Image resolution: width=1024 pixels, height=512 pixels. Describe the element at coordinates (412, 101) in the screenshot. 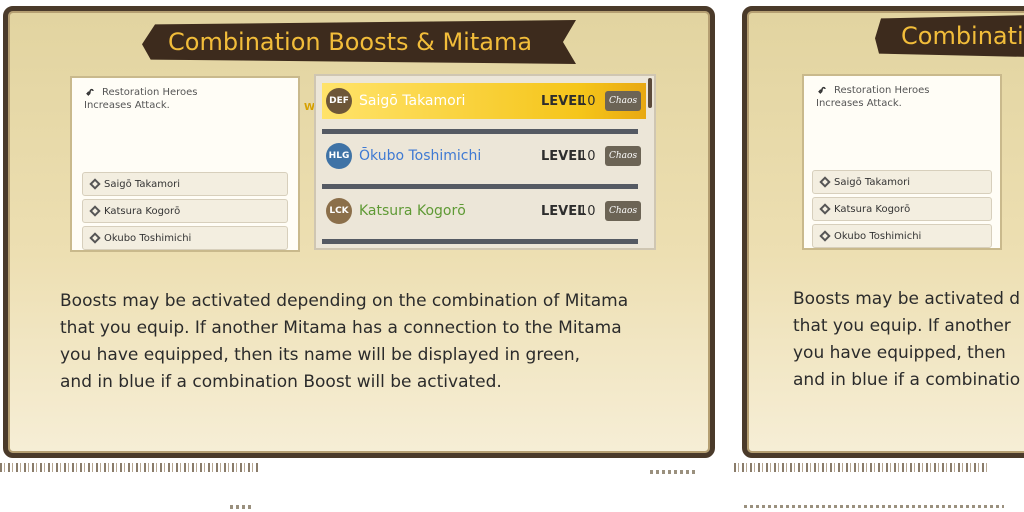

I see `mitama-name: Saigō Takamori` at that location.